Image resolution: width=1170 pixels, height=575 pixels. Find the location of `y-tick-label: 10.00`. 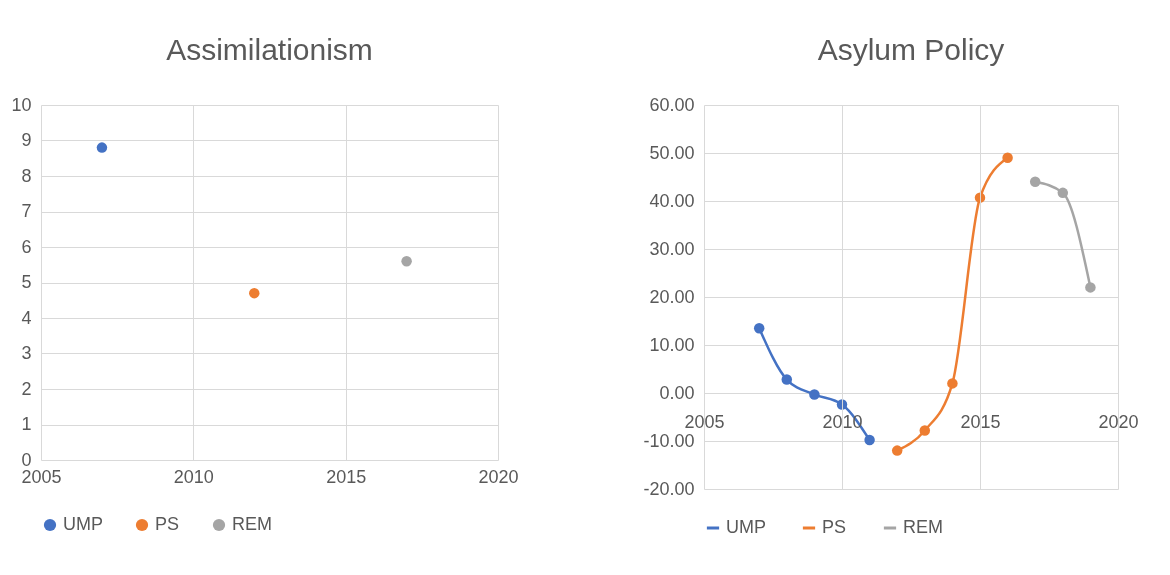

y-tick-label: 10.00 is located at coordinates (672, 344).